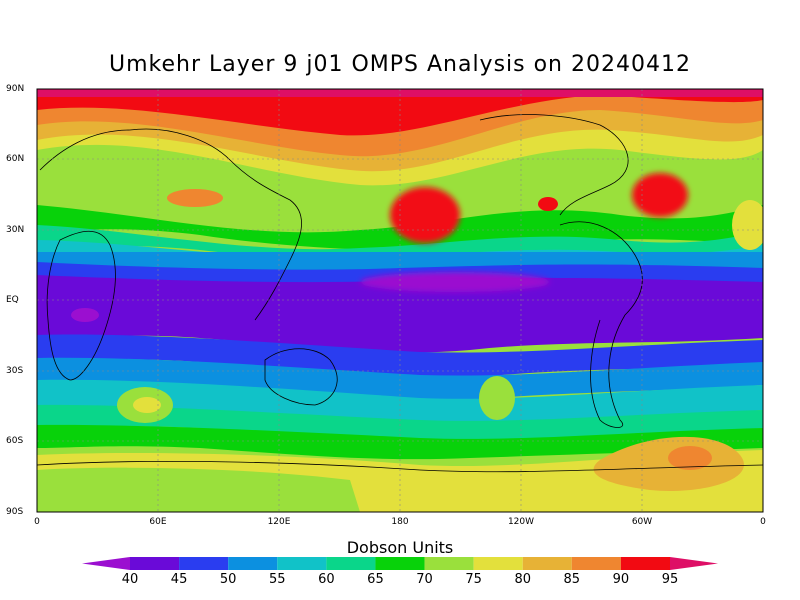 The height and width of the screenshot is (600, 800). Describe the element at coordinates (158, 522) in the screenshot. I see `lon-label-60e: 60E` at that location.